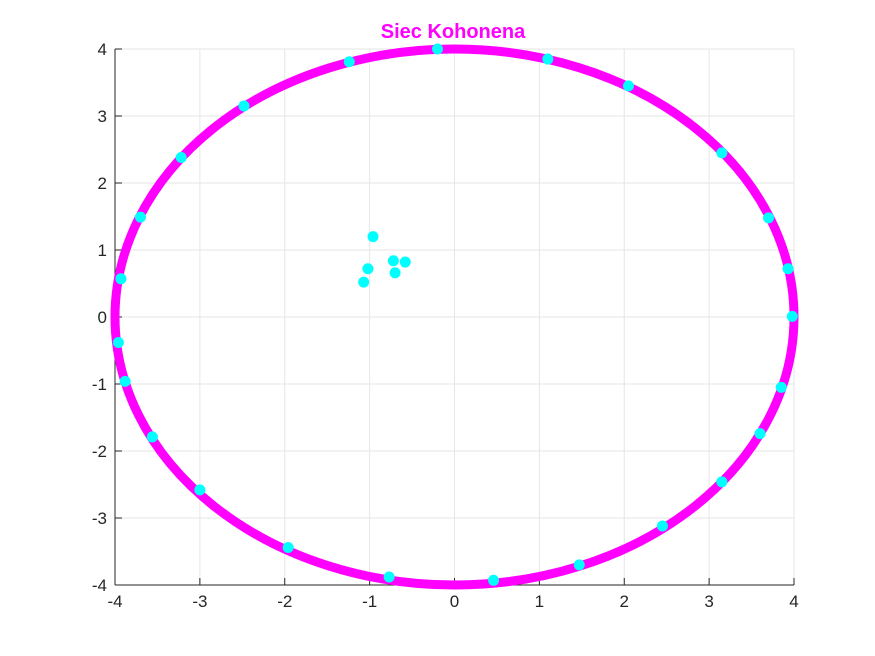  I want to click on chart-title: Siec Kohonena, so click(453, 32).